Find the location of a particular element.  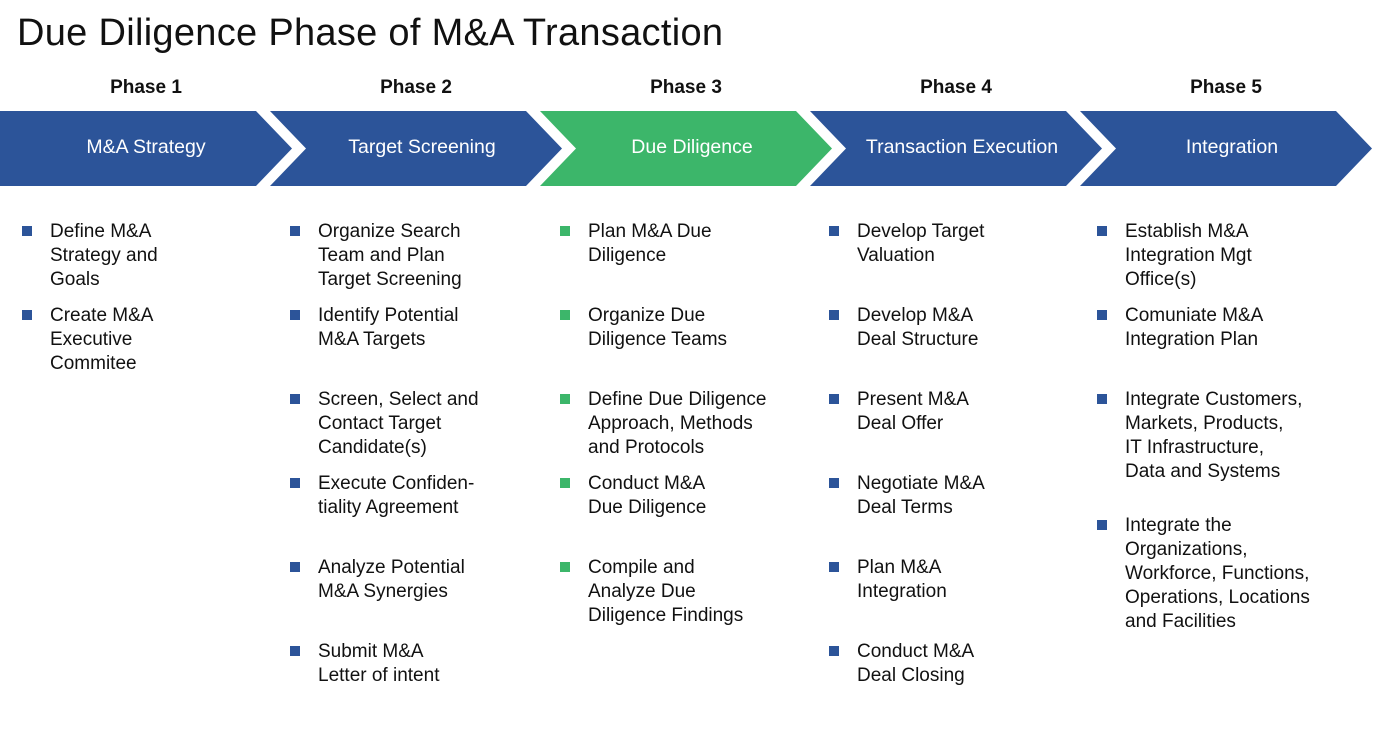

phase-name: Due Diligence is located at coordinates (692, 147).